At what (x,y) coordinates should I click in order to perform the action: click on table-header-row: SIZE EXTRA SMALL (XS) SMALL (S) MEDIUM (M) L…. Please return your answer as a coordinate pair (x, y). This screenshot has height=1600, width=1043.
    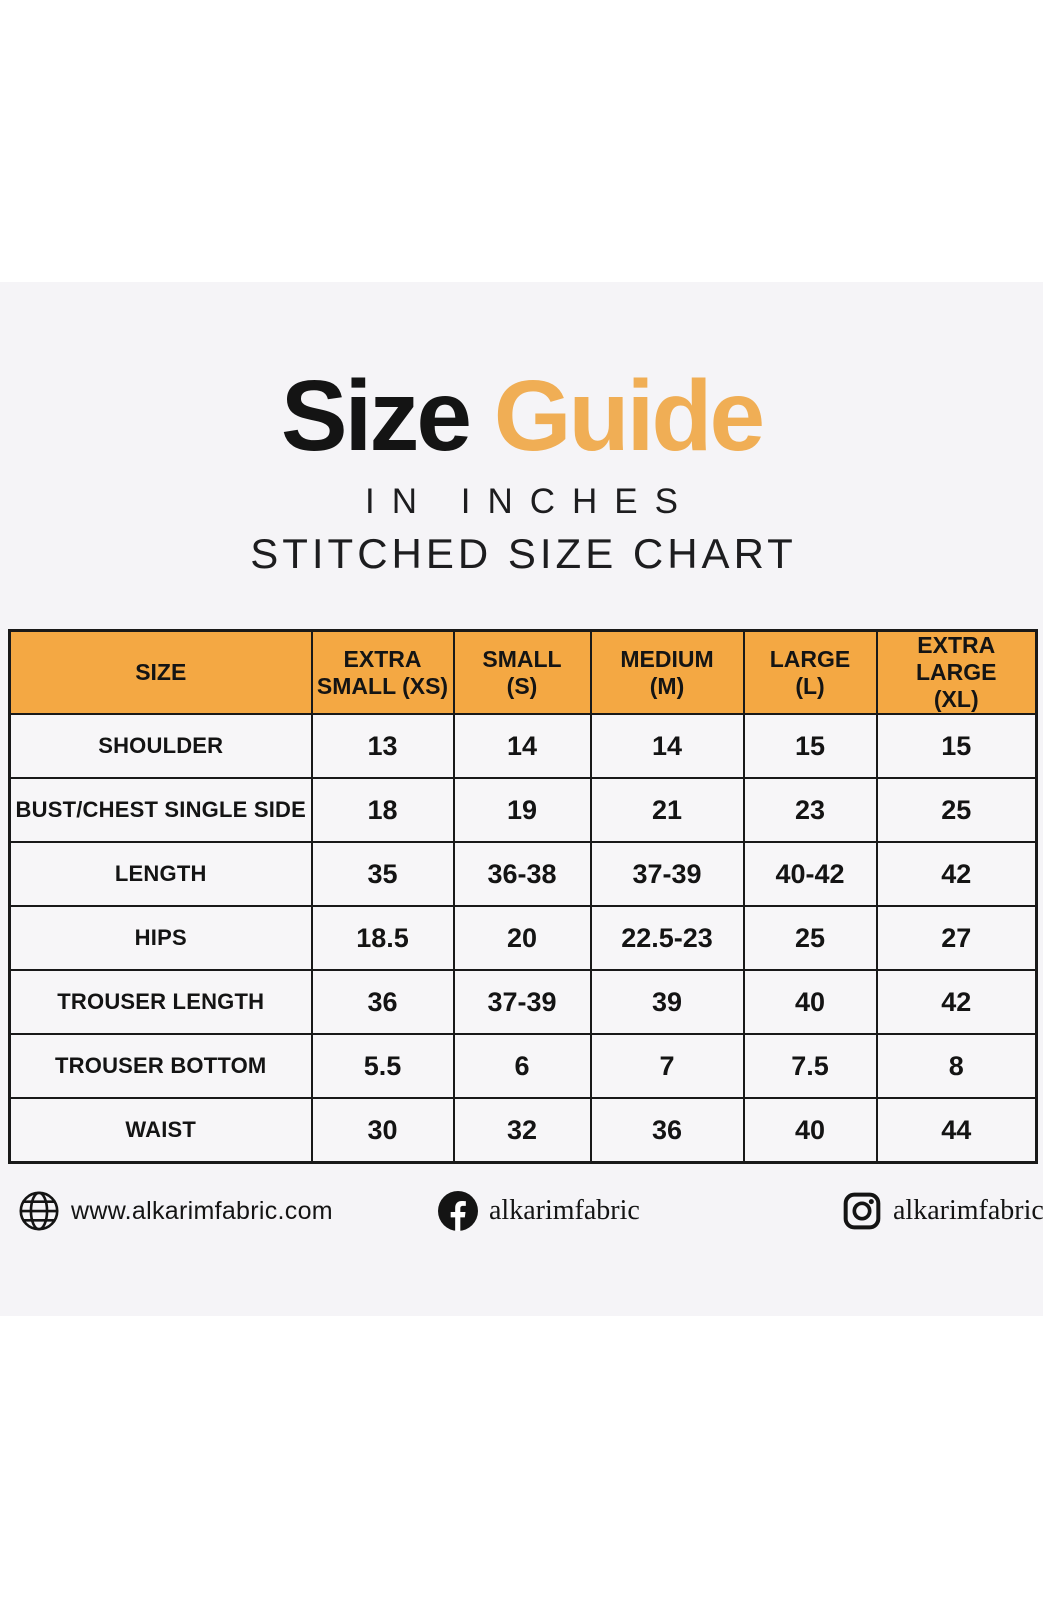
    Looking at the image, I should click on (523, 672).